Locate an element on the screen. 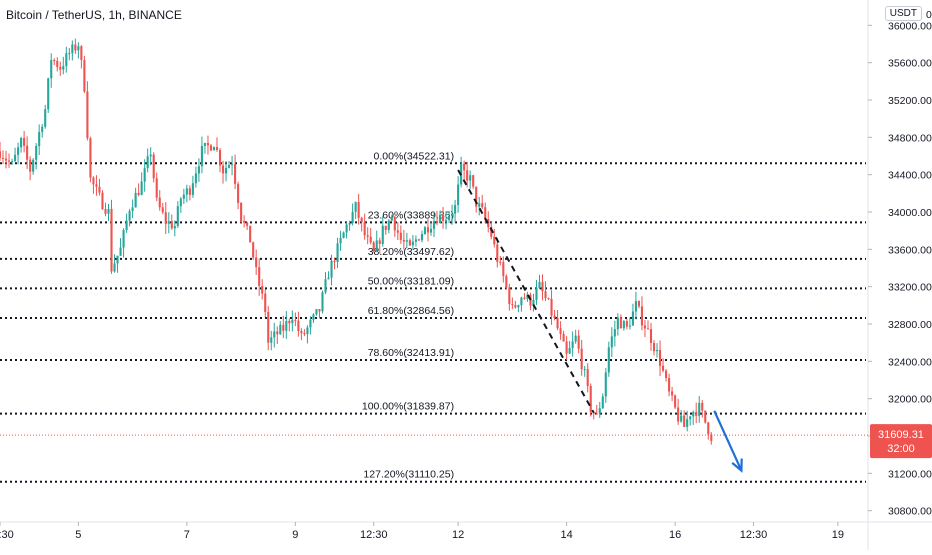 This screenshot has width=932, height=555. currency-badge: USDT is located at coordinates (903, 13).